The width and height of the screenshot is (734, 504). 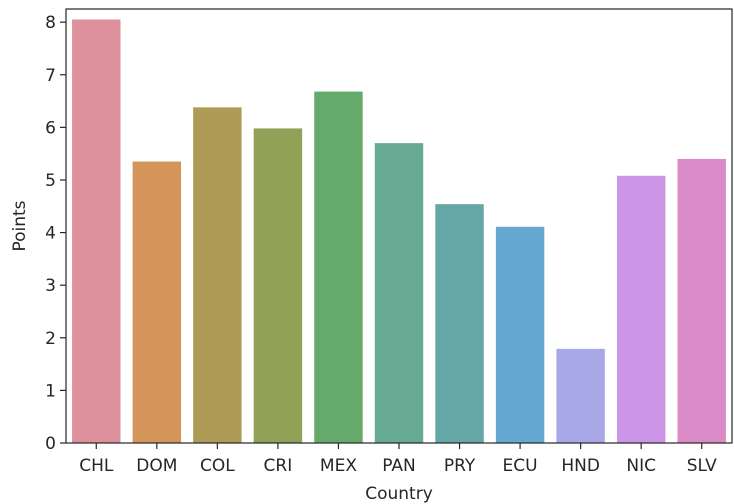 What do you see at coordinates (520, 334) in the screenshot?
I see `bar-ecu` at bounding box center [520, 334].